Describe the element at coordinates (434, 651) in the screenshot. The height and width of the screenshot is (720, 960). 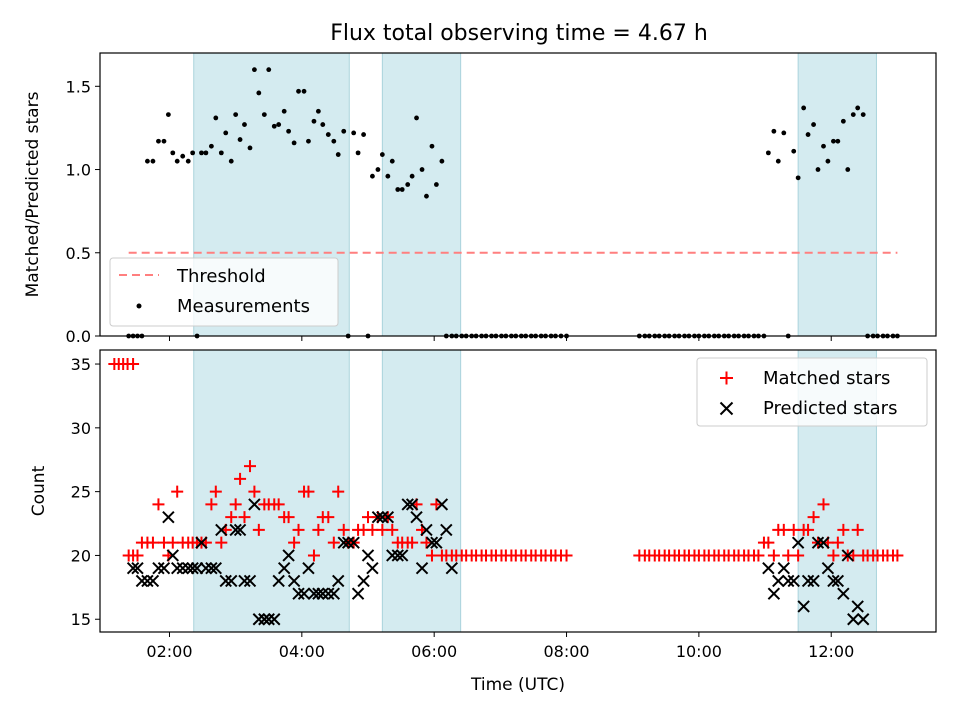
I see `x-tick-label: 06:00` at that location.